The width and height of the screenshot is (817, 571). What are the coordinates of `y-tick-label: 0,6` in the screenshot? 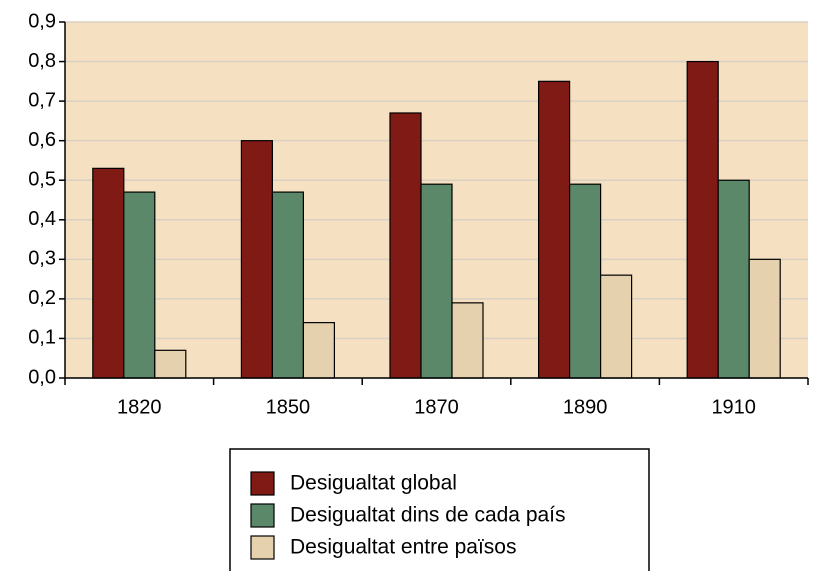 It's located at (42, 140).